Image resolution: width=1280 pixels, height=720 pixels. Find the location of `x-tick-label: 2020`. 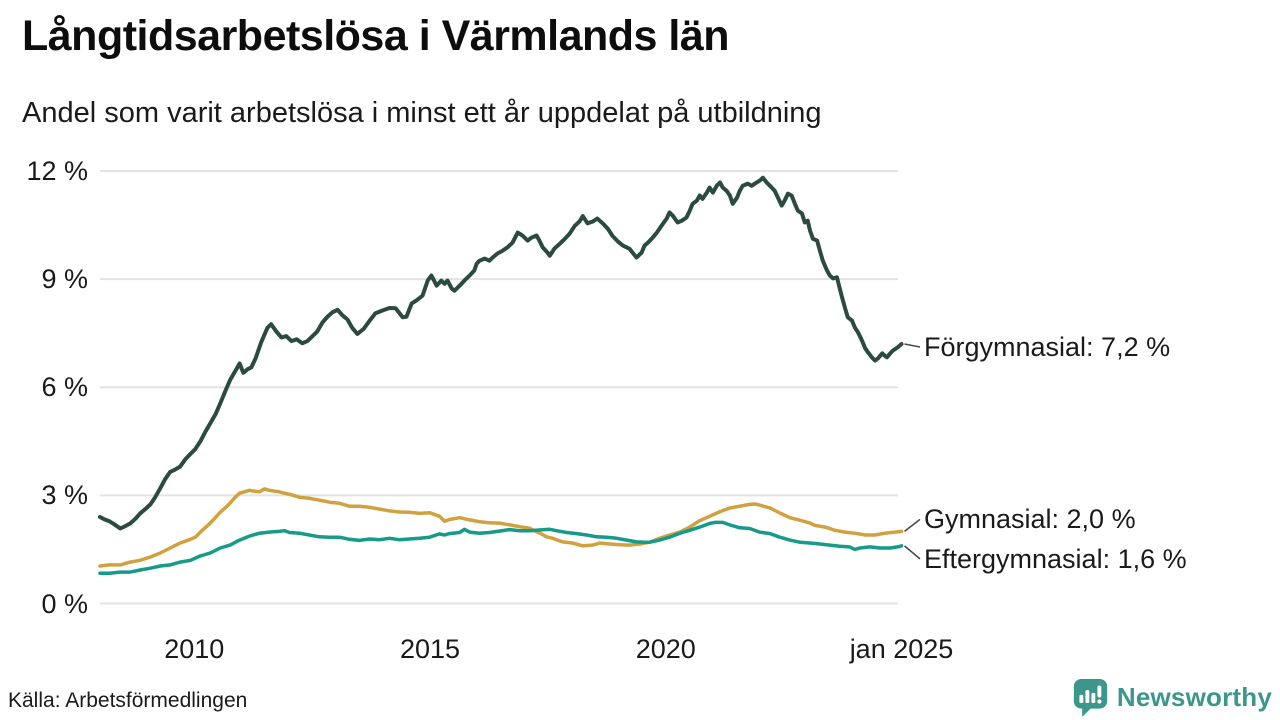

x-tick-label: 2020 is located at coordinates (665, 649).